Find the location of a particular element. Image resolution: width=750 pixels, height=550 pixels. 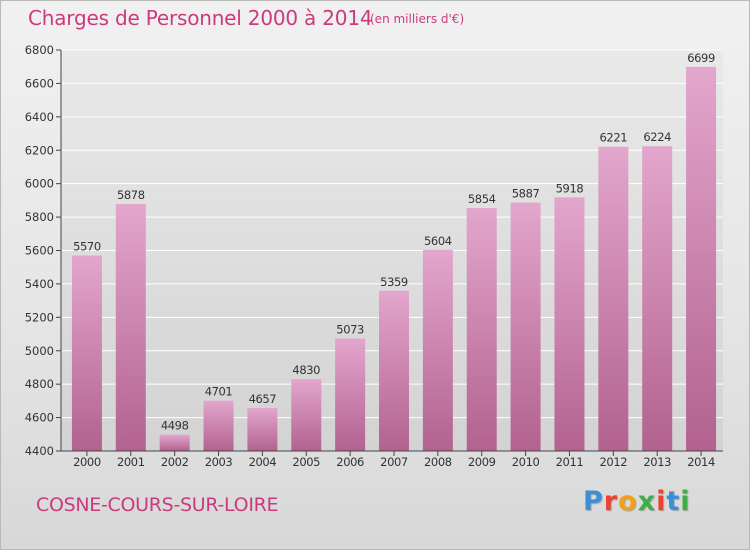

y-tick-label: 6600 is located at coordinates (39, 83).